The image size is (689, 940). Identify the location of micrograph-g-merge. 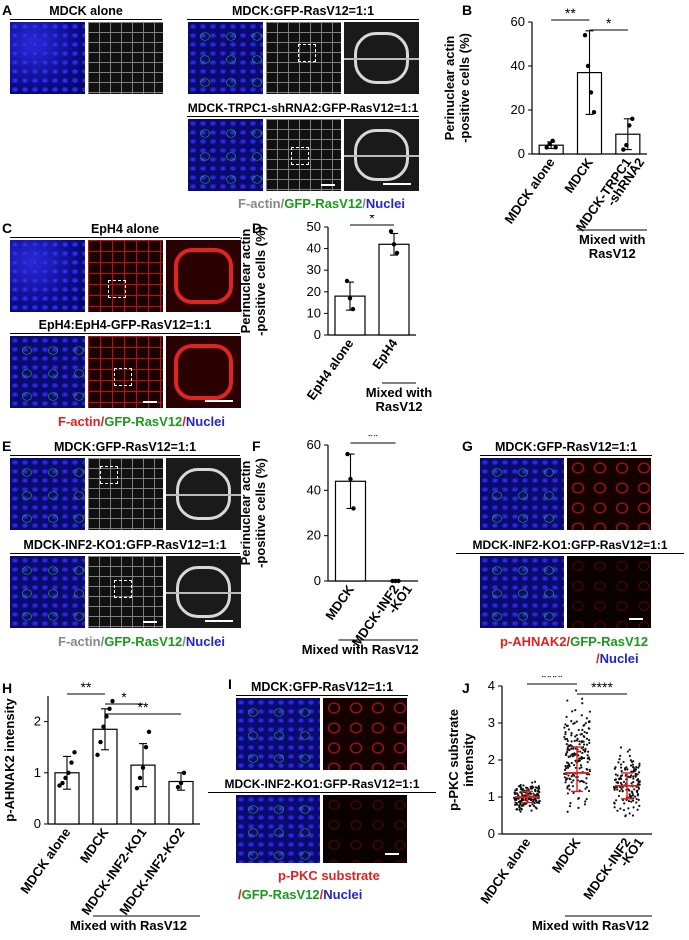
(522, 494).